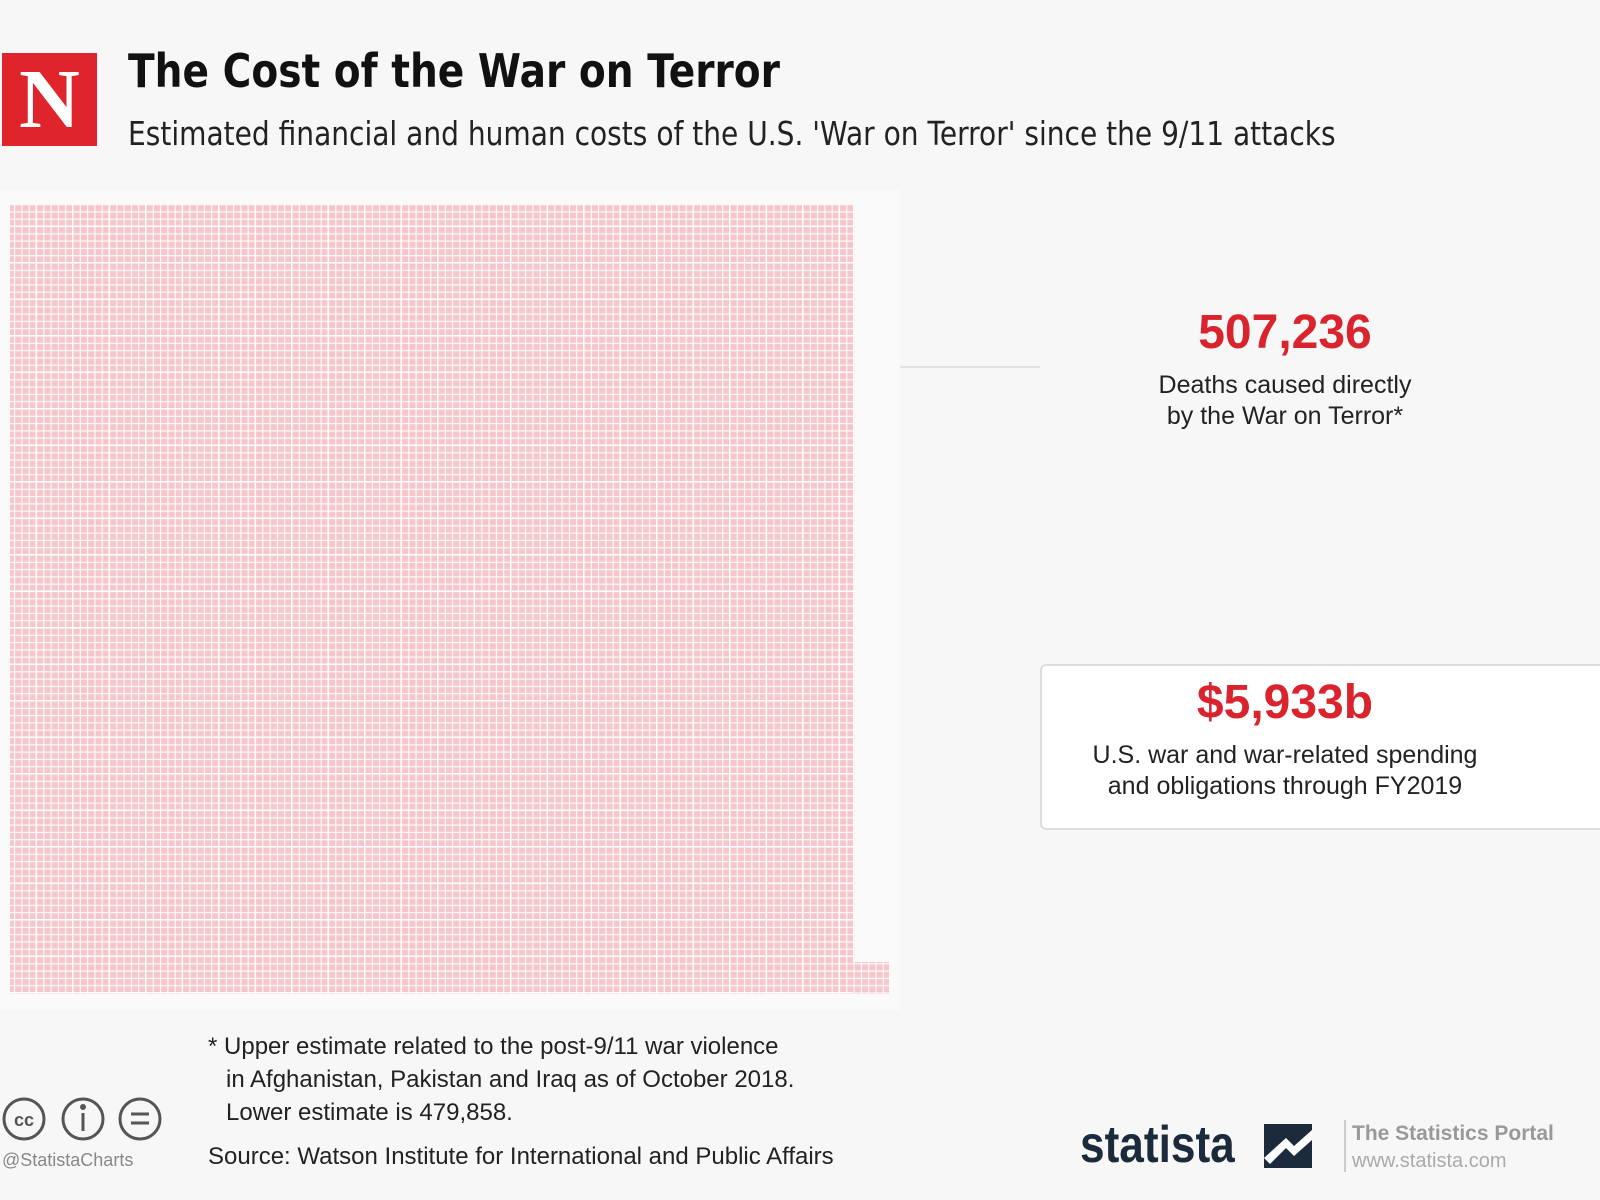  I want to click on brand-icon, so click(1288, 1146).